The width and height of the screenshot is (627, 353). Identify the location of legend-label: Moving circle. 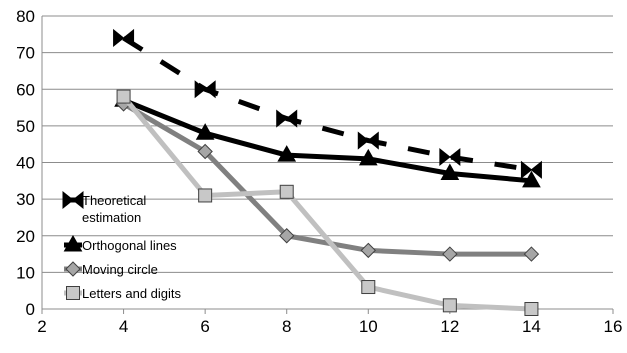
(120, 269).